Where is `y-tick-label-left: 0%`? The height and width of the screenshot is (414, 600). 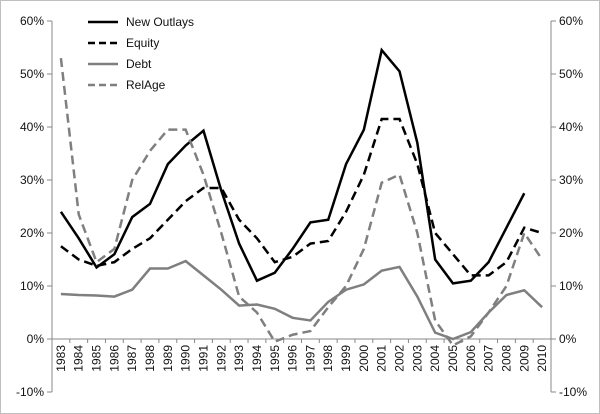 y-tick-label-left: 0% is located at coordinates (36, 339).